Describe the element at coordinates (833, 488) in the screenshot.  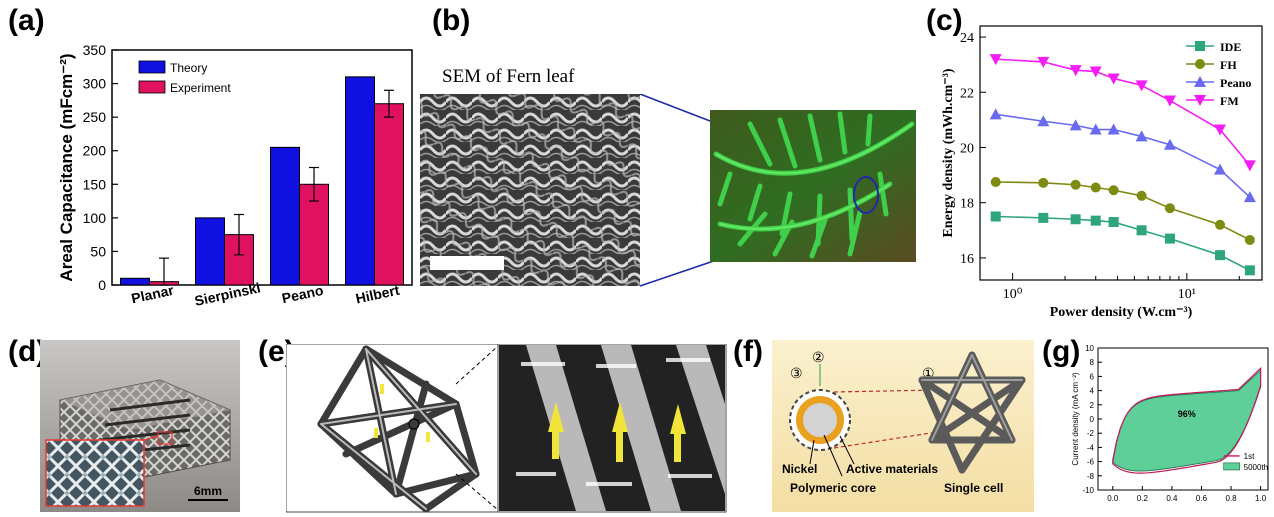
I see `label-polymeric-core: Polymeric core` at that location.